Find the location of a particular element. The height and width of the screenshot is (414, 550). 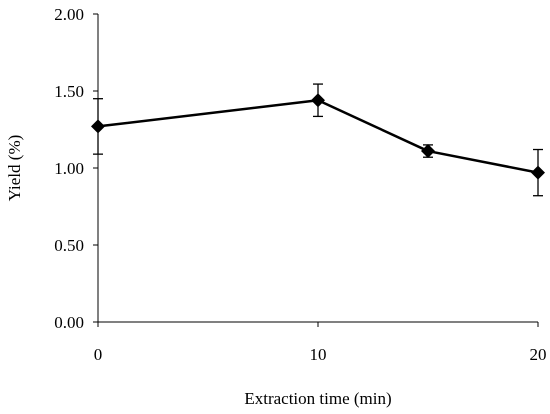

y-tick-label: 1.50 is located at coordinates (69, 91).